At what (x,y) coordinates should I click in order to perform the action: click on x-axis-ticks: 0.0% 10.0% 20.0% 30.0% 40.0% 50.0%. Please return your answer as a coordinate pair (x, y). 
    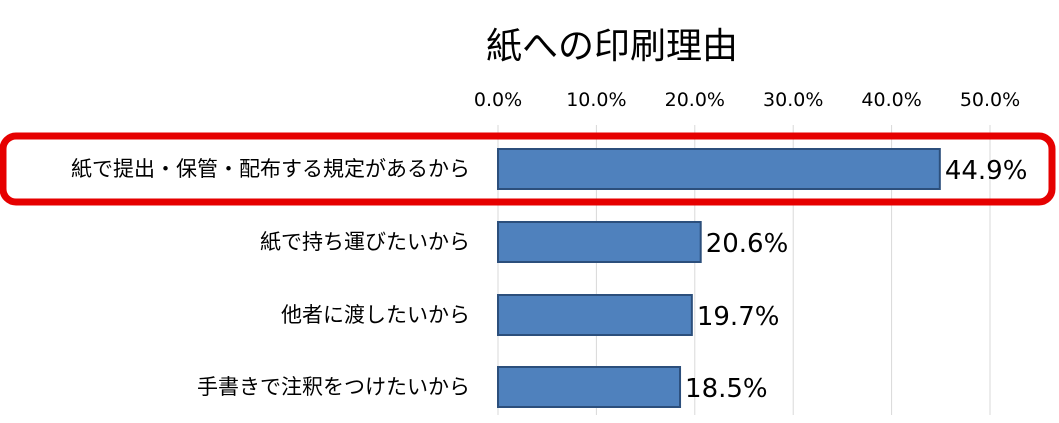
    Looking at the image, I should click on (747, 100).